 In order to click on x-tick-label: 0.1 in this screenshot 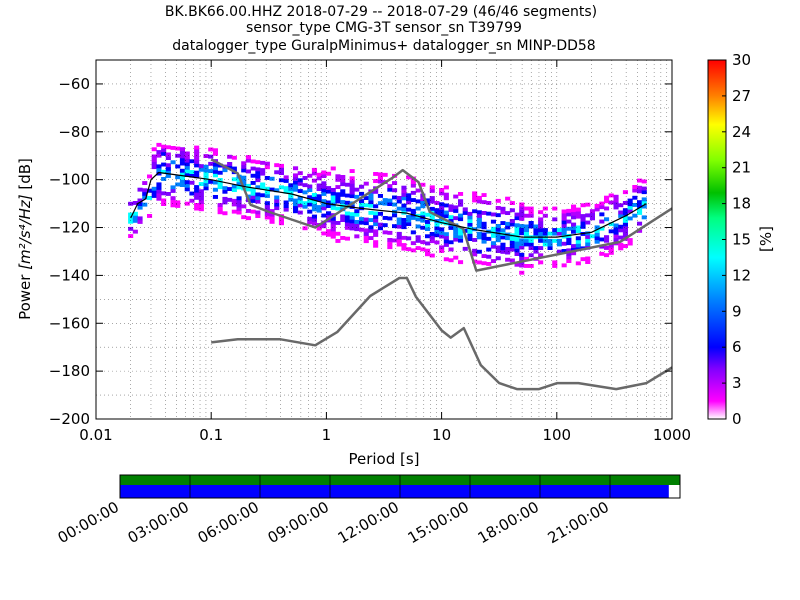, I will do `click(211, 435)`.